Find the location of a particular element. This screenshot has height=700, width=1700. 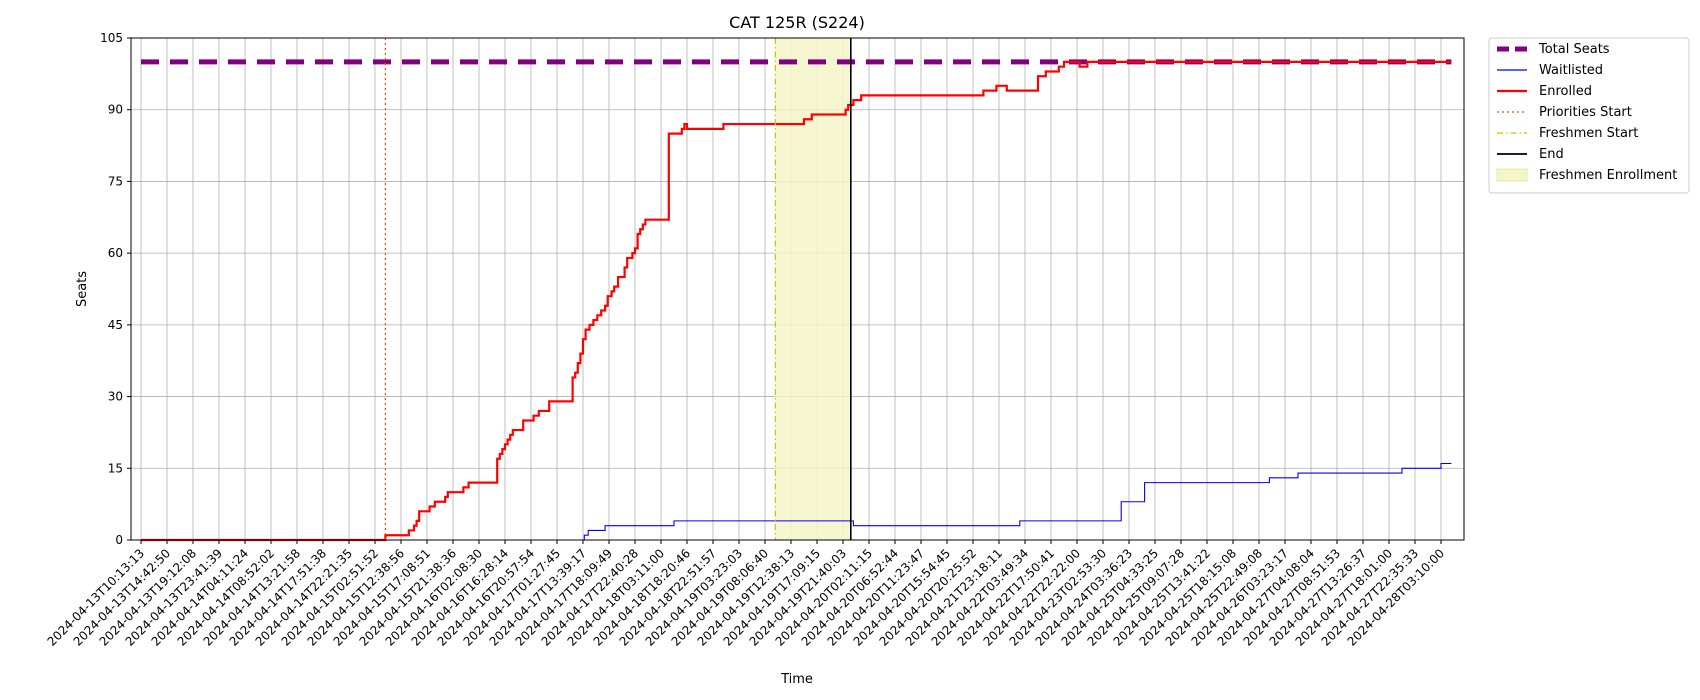

waitlisted-line is located at coordinates (796, 501).